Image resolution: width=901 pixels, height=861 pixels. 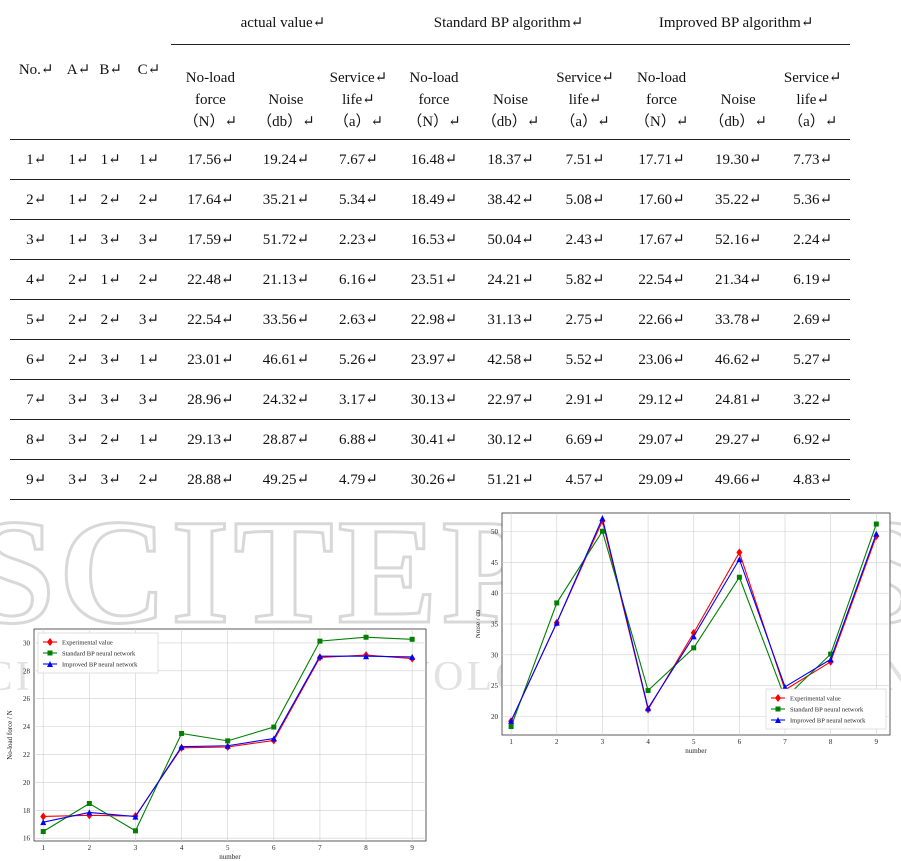 I want to click on table-cell: 33.56↵, so click(x=286, y=320).